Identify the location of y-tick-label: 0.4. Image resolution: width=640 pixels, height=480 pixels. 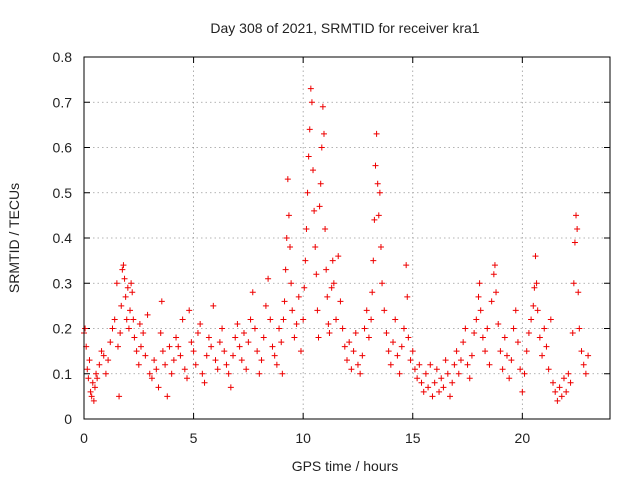
(63, 238).